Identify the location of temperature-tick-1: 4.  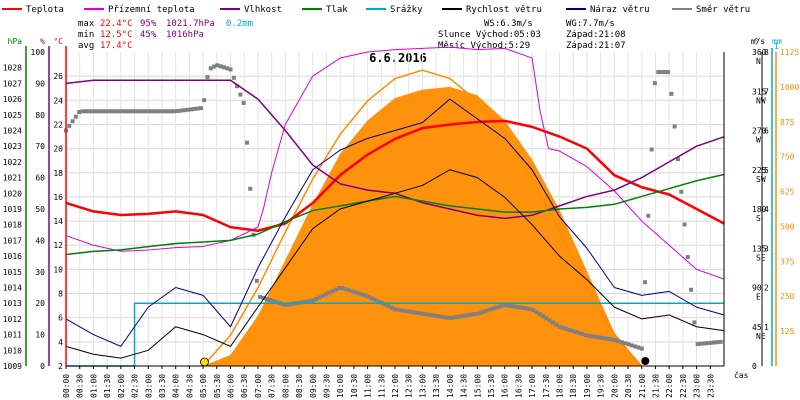
(60, 342).